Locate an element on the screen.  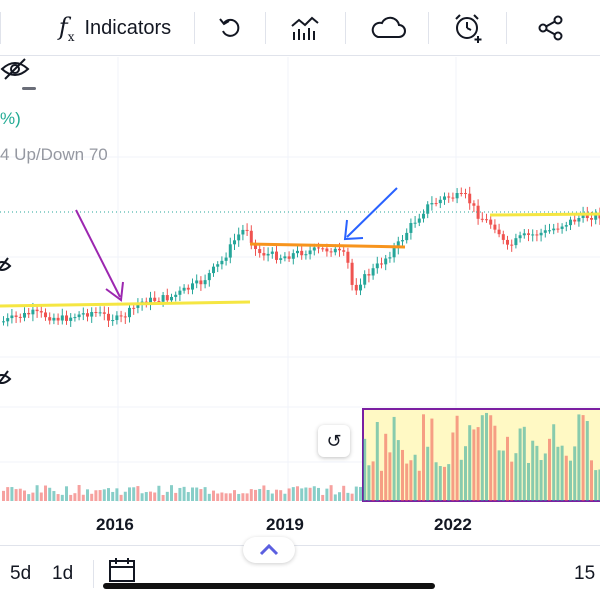
support-line-right is located at coordinates (544, 214).